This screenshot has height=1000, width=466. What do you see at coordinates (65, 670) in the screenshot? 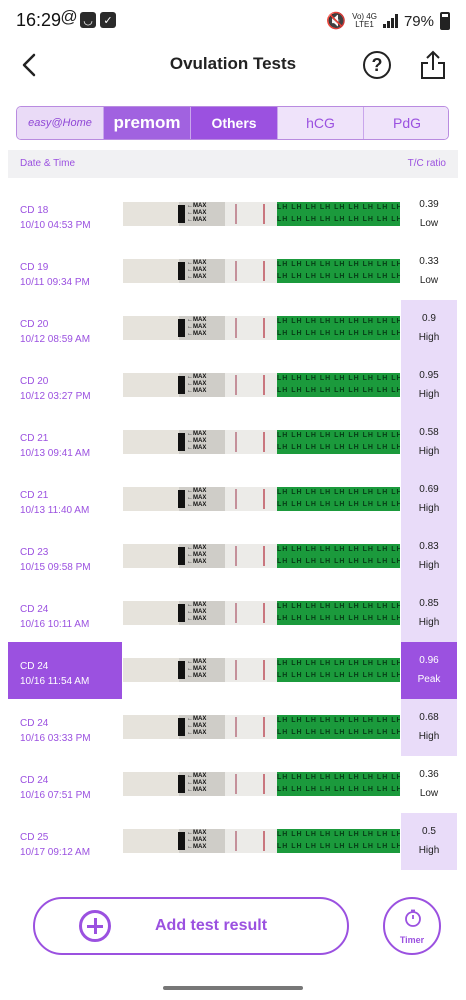
I see `selected-row-highlight` at bounding box center [65, 670].